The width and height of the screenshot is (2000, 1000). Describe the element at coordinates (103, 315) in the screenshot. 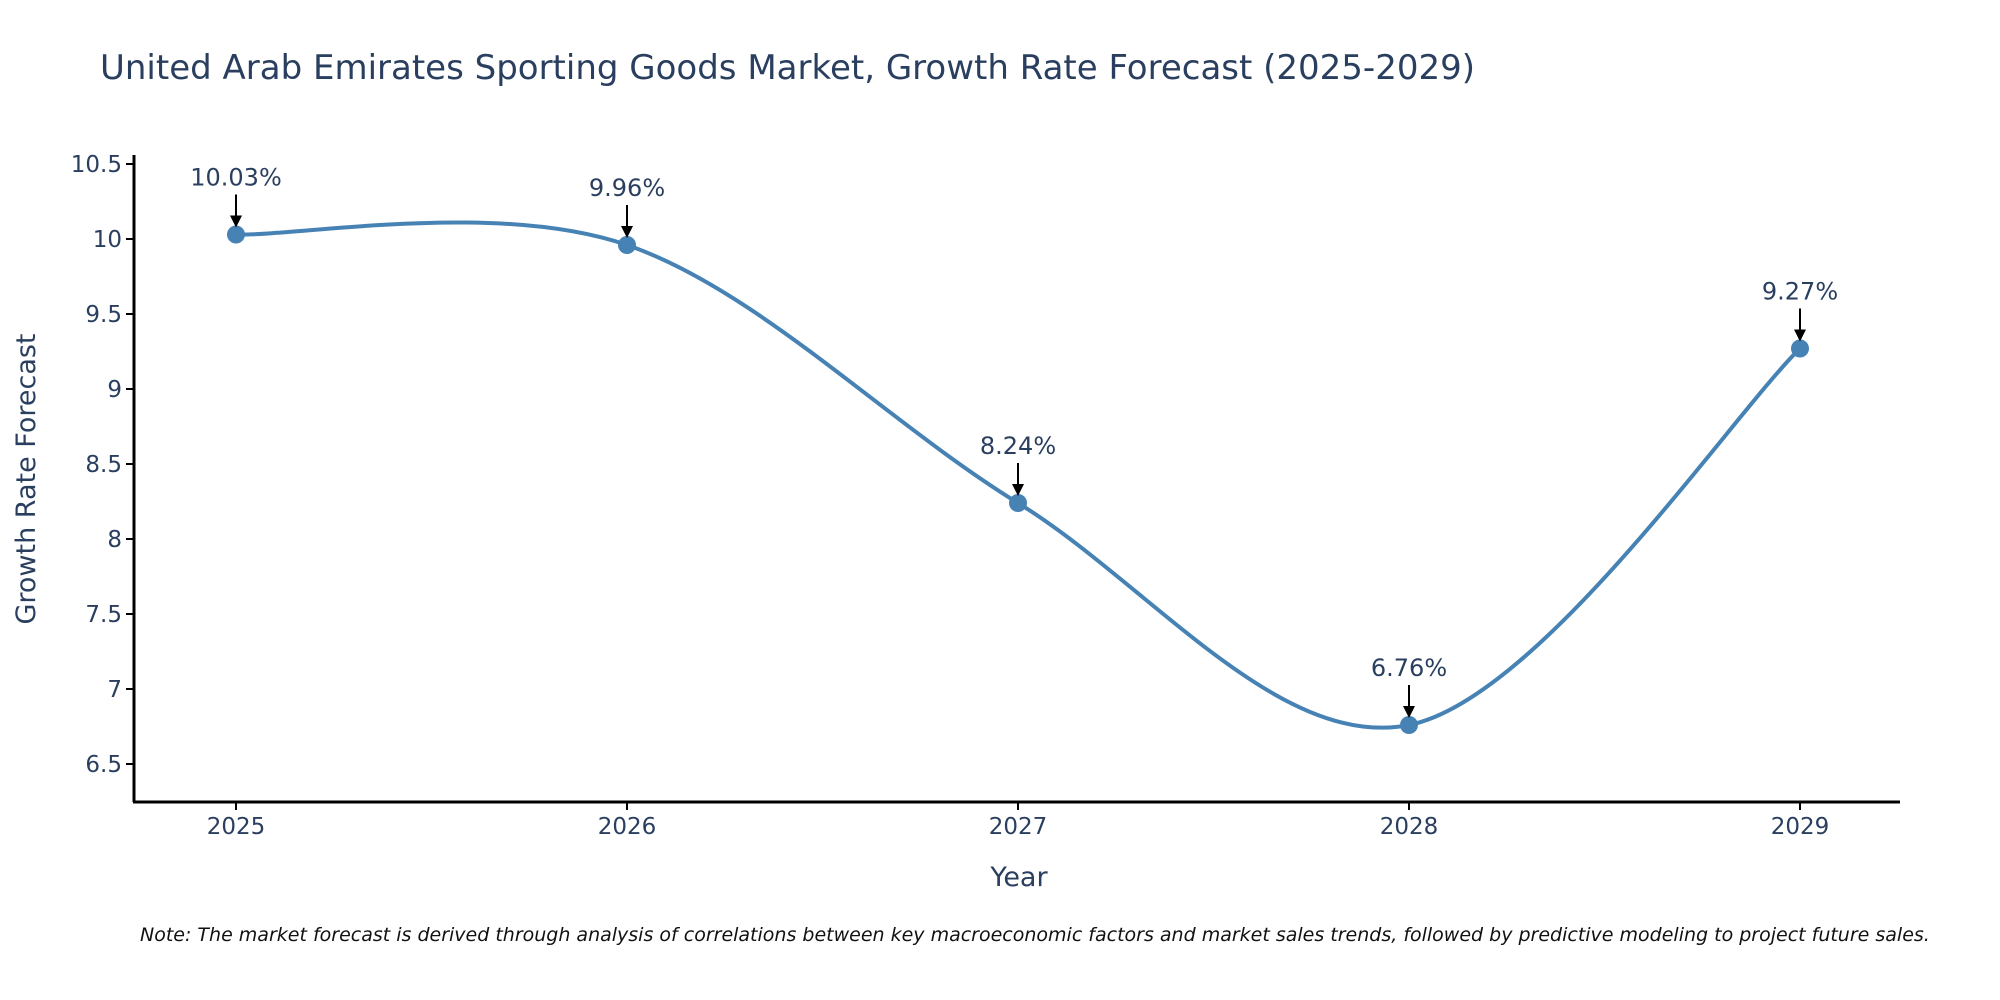

I see `y-tick-label: 9.5` at that location.